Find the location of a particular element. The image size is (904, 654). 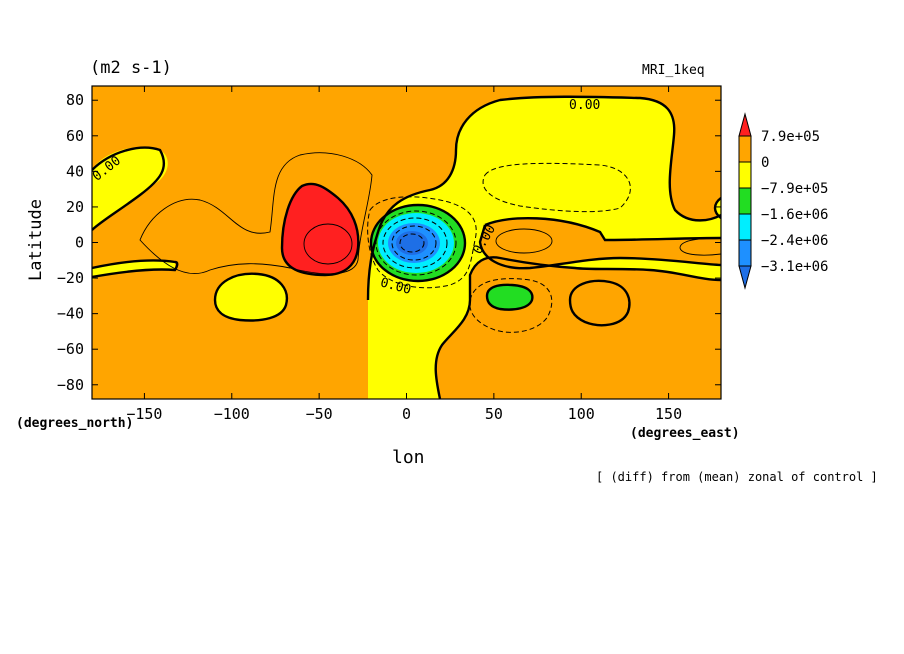

zero-contour-north is located at coordinates (548, 164).